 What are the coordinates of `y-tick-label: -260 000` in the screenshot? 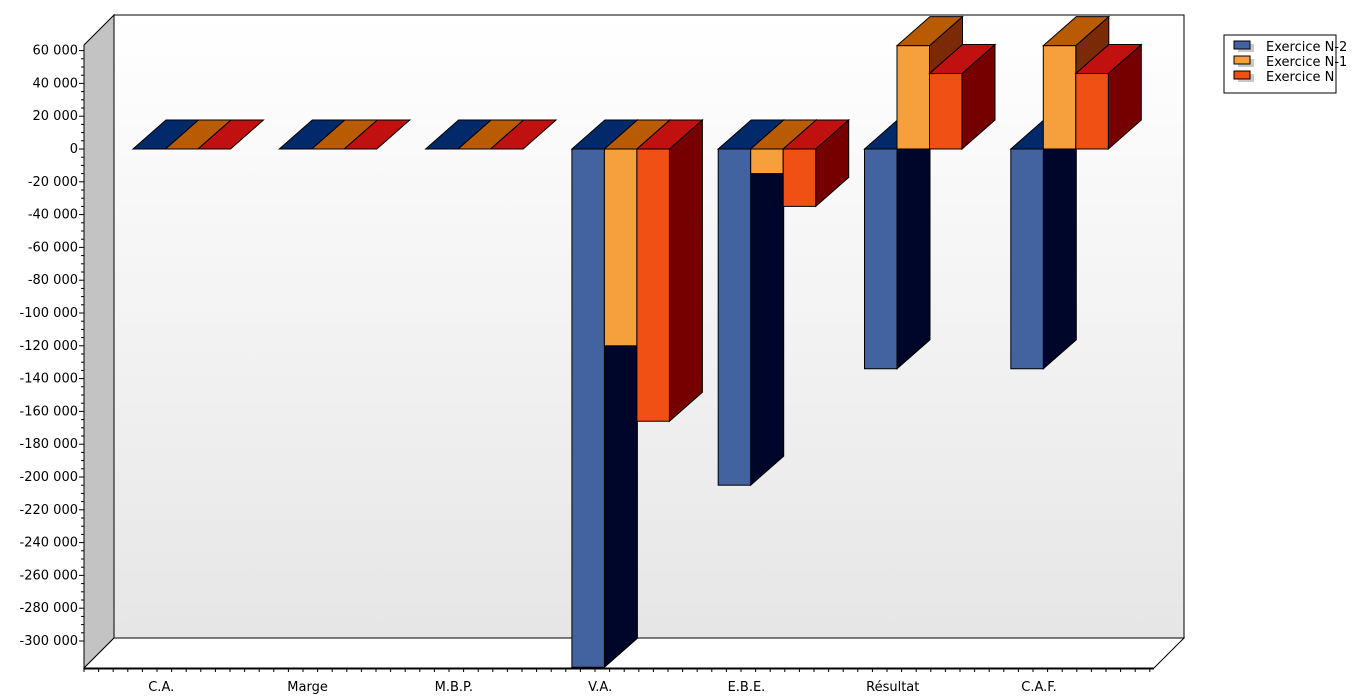 It's located at (49, 575).